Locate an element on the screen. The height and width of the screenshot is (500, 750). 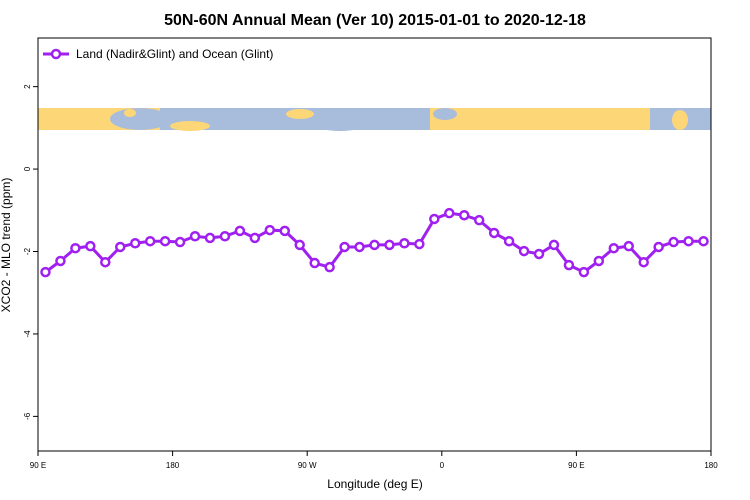
map-band is located at coordinates (374, 119).